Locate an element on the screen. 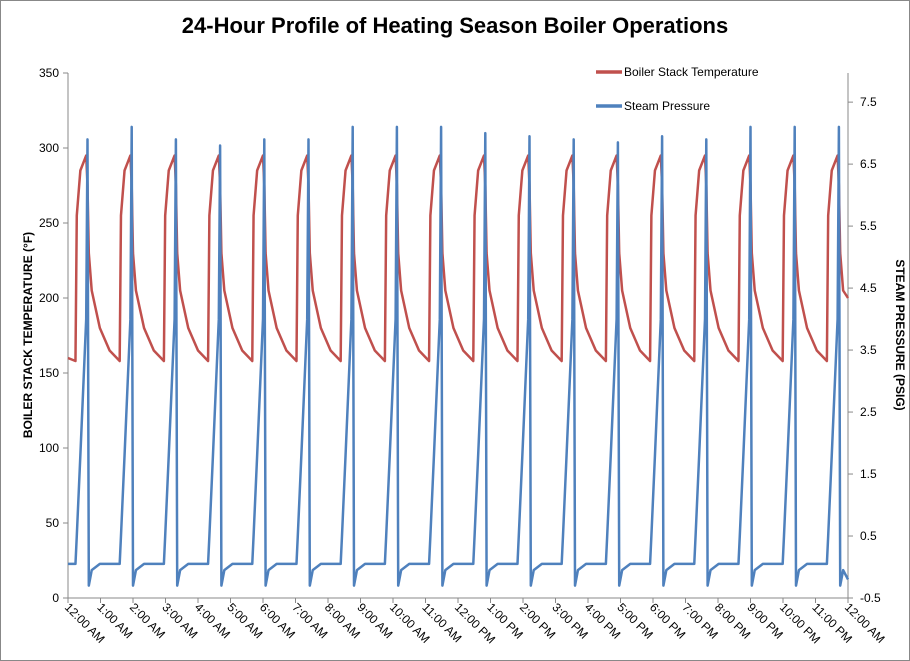  y2-tick-label: 5.5 is located at coordinates (868, 226).